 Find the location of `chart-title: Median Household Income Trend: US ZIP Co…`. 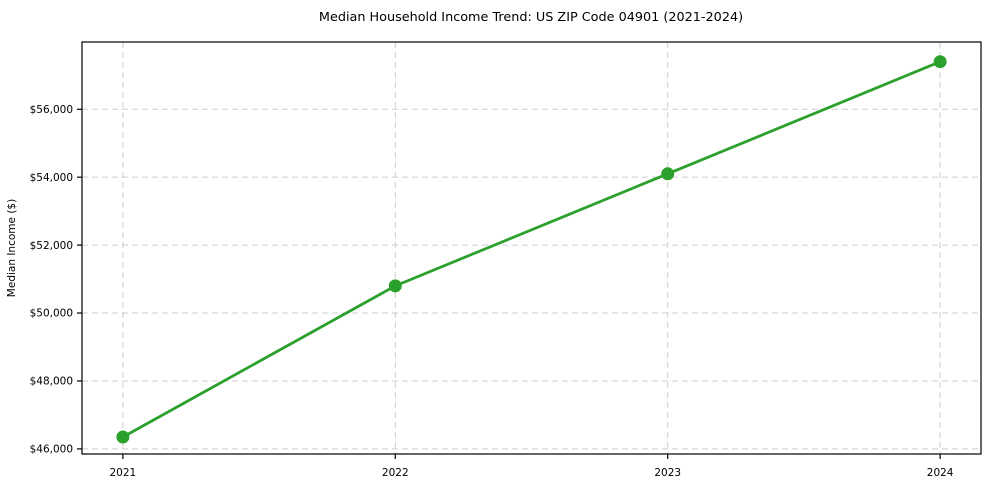

chart-title: Median Household Income Trend: US ZIP Co… is located at coordinates (531, 17).